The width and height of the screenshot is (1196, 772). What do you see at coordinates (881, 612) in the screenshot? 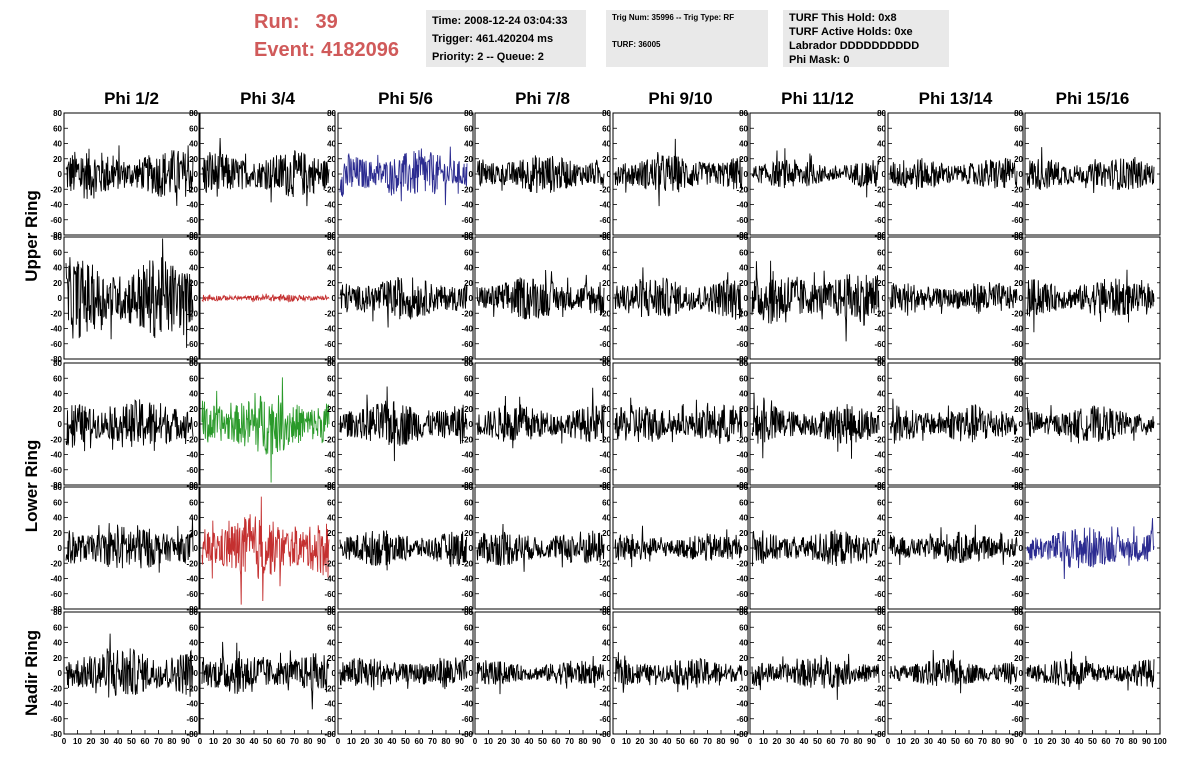
I see `ytick-label-r5-c7: 80` at bounding box center [881, 612].